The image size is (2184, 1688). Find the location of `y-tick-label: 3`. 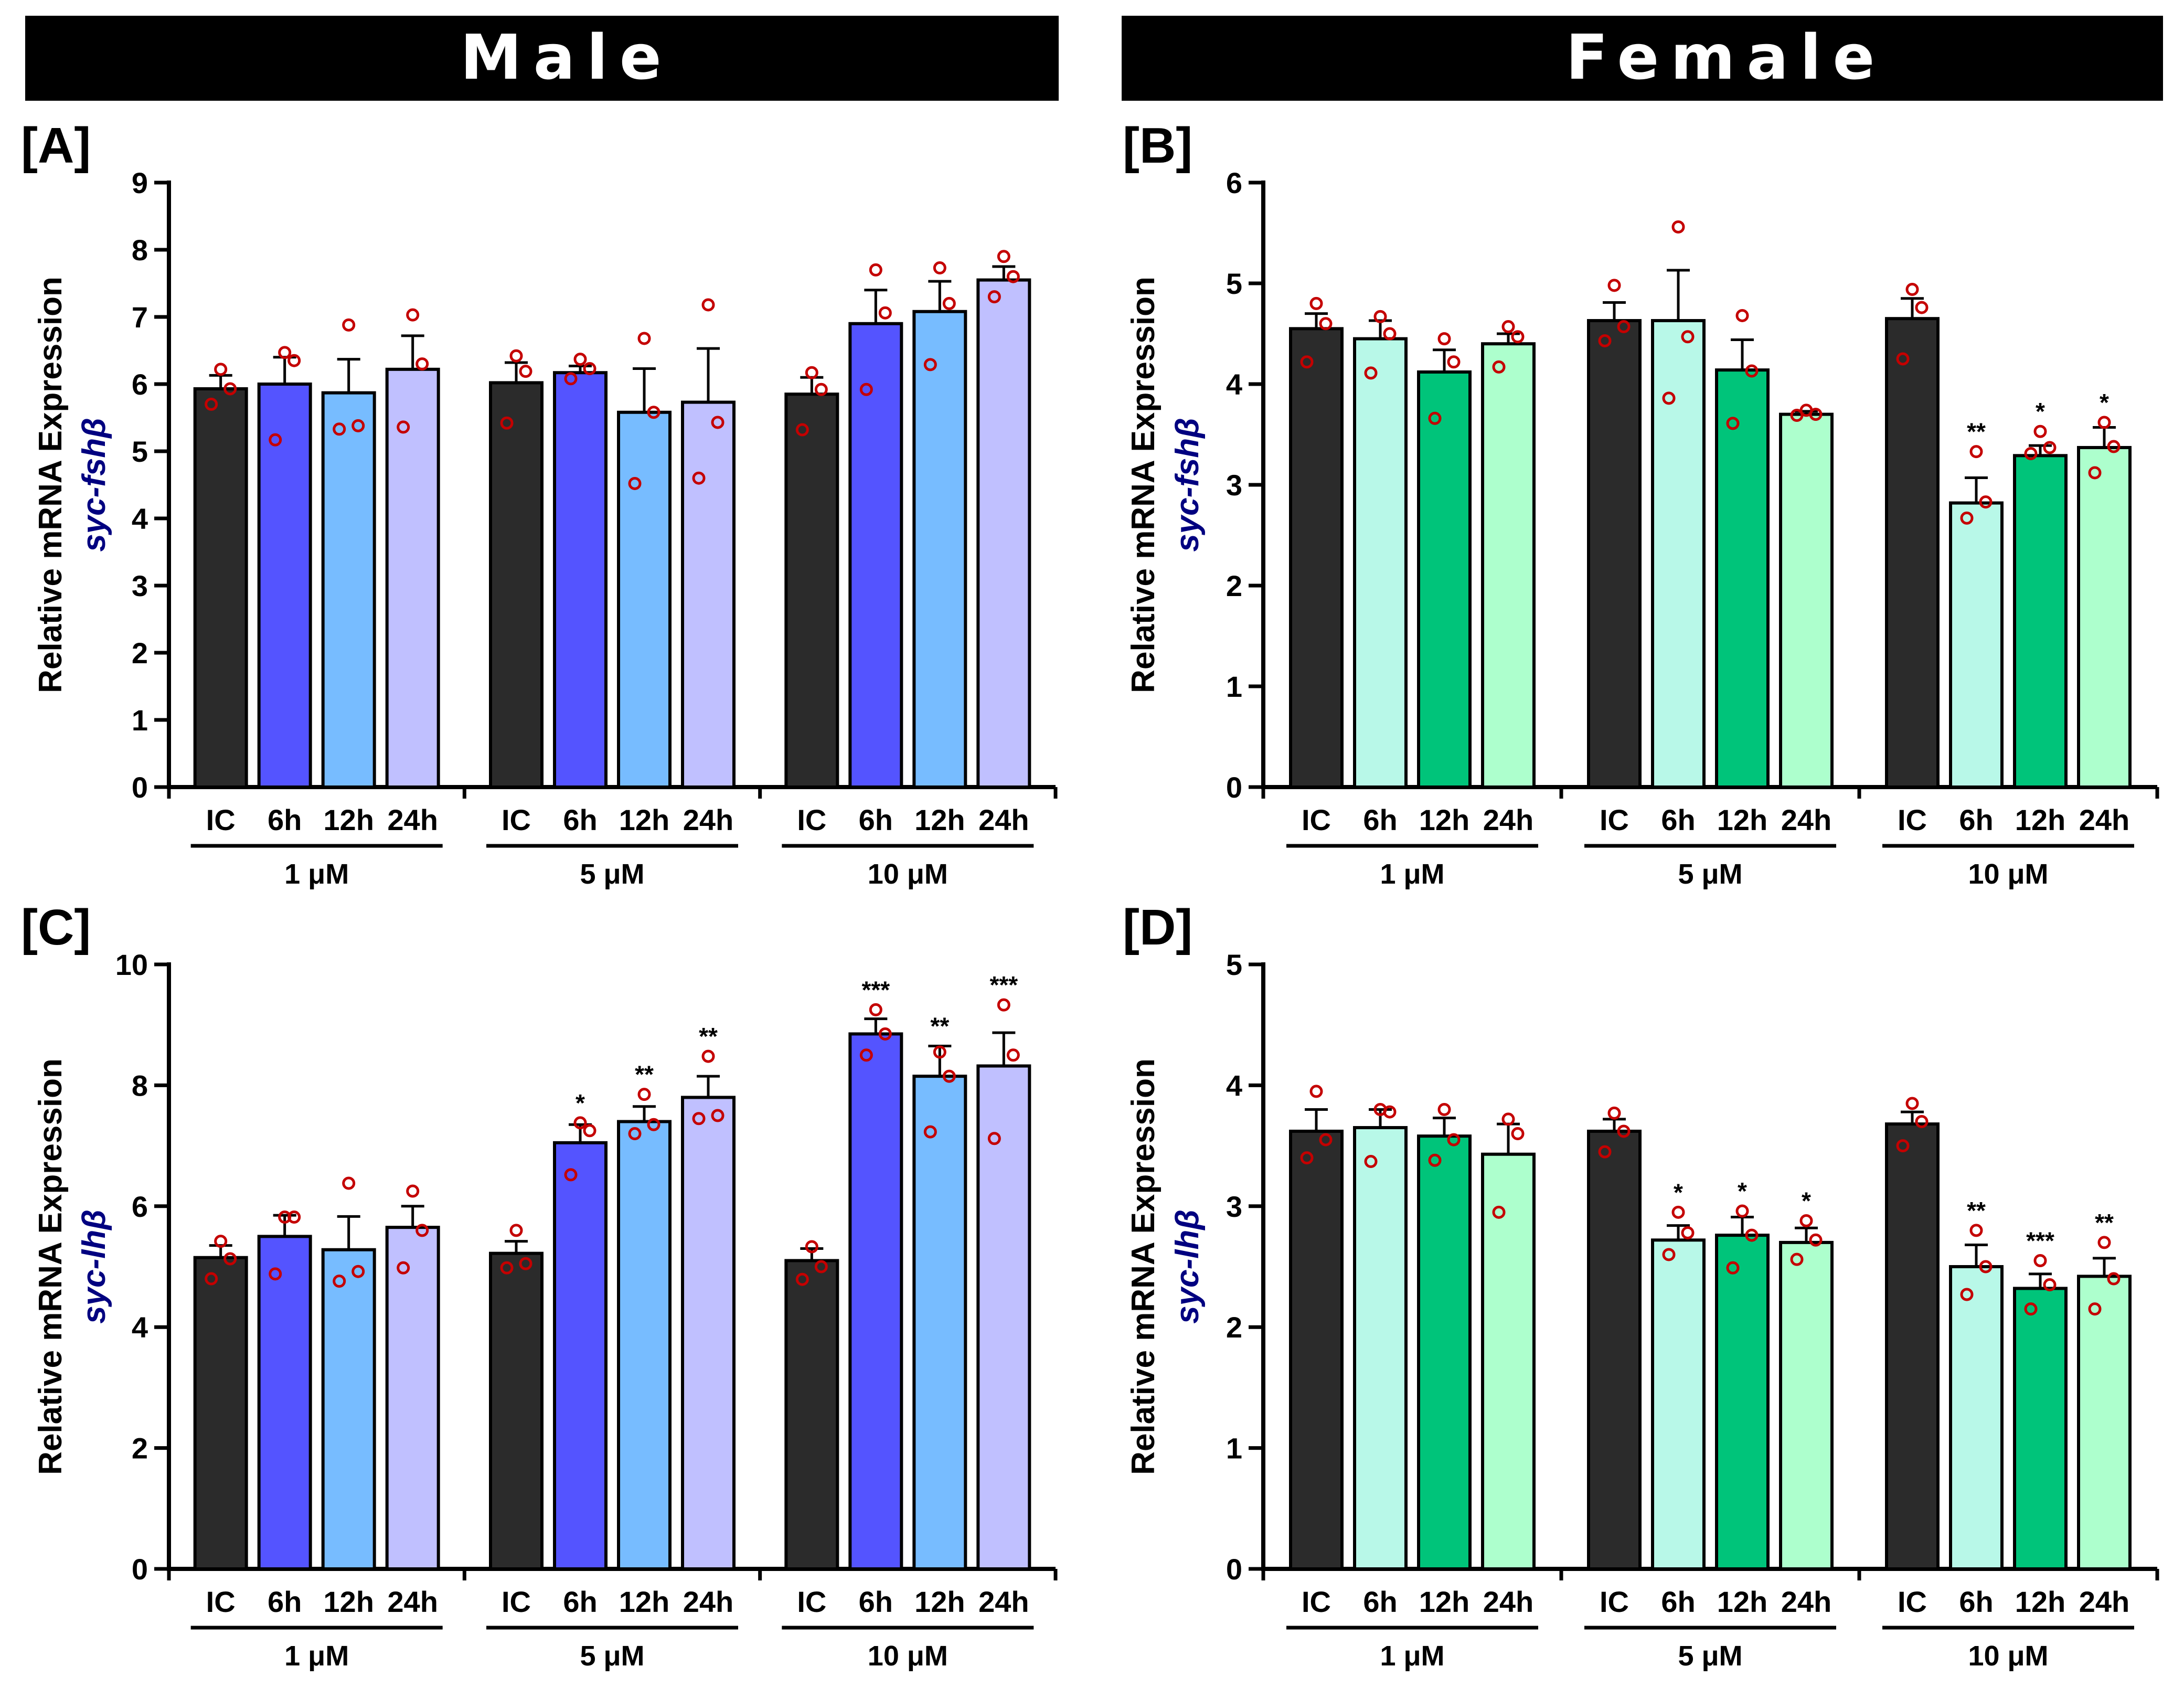

y-tick-label: 3 is located at coordinates (1234, 485).